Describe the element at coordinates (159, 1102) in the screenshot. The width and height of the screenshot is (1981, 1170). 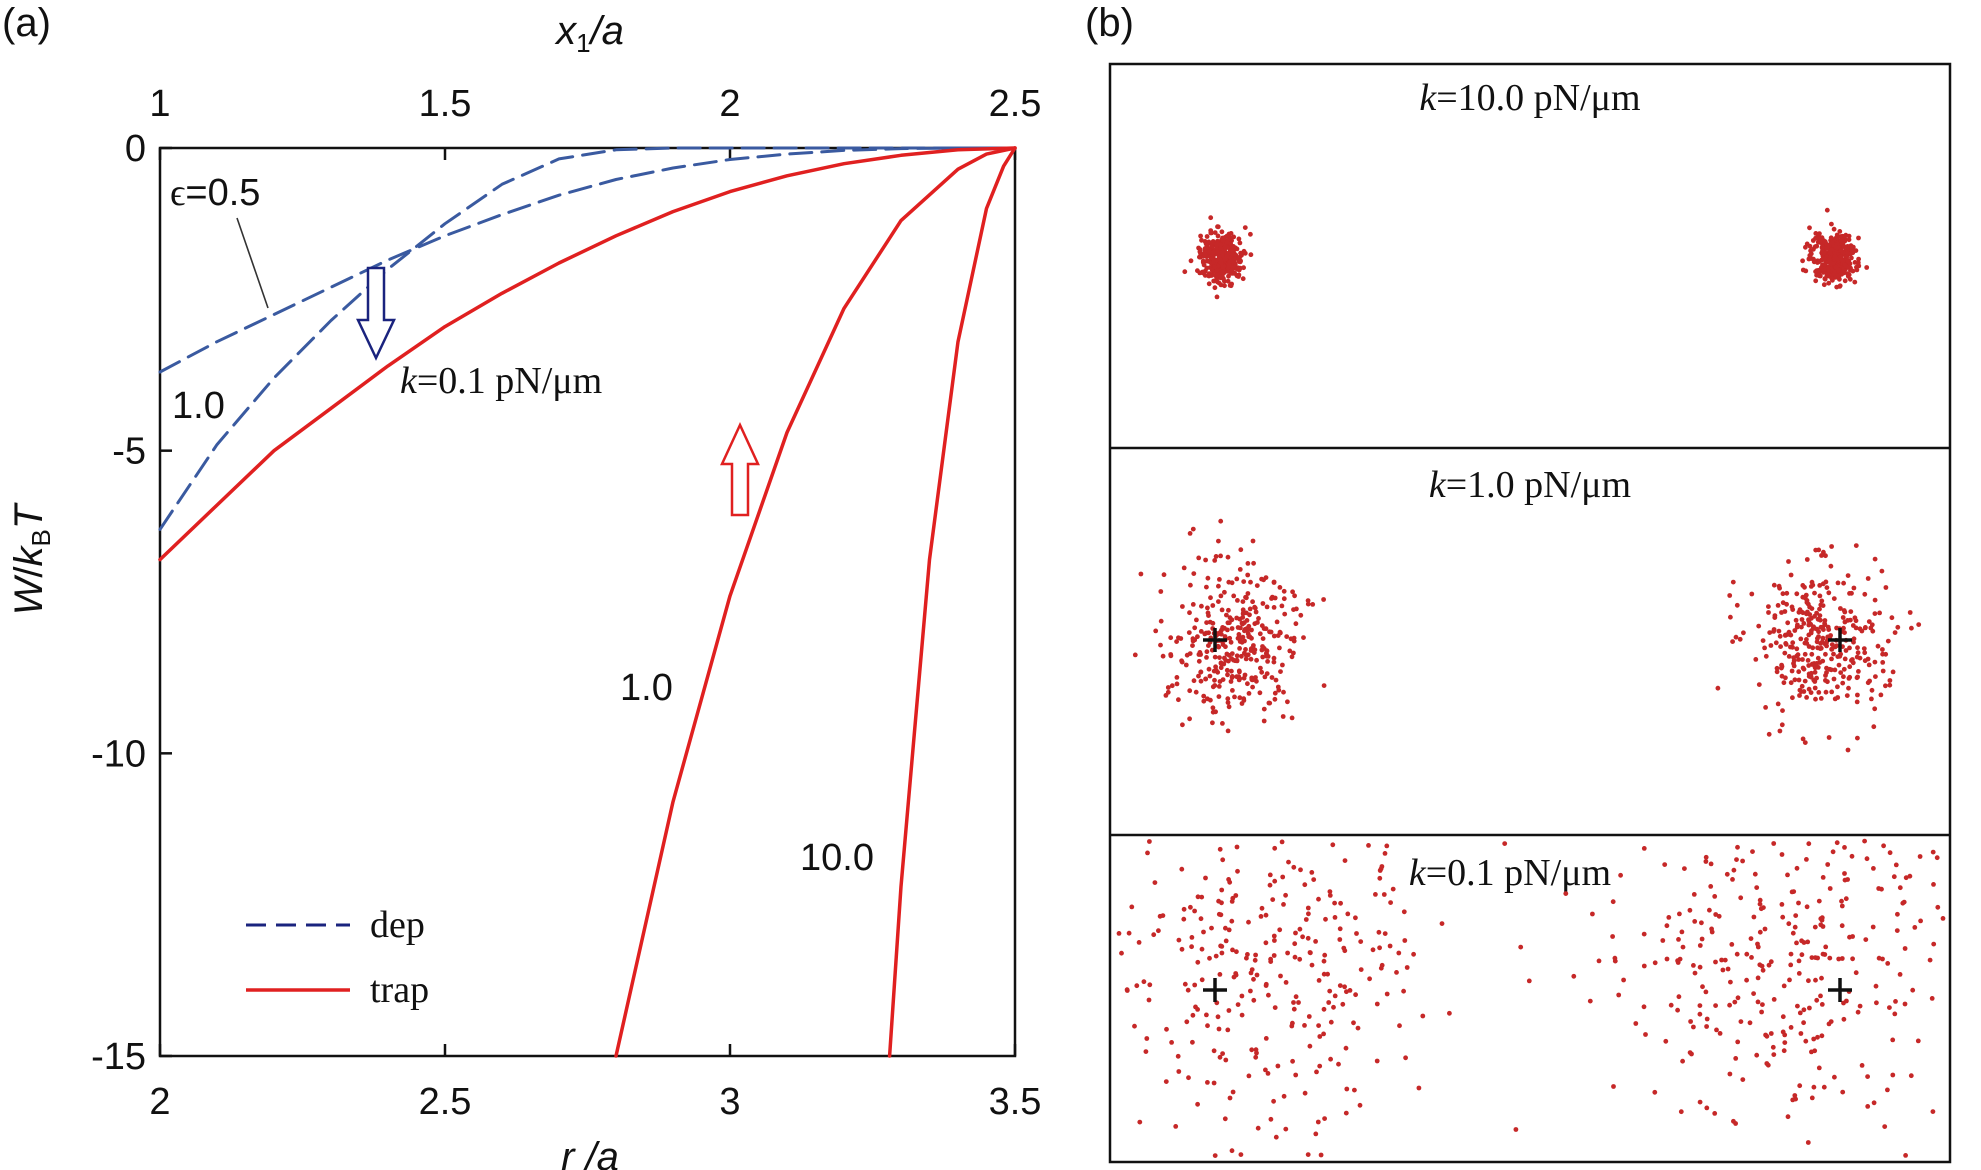
I see `x-tick-label: 2` at that location.